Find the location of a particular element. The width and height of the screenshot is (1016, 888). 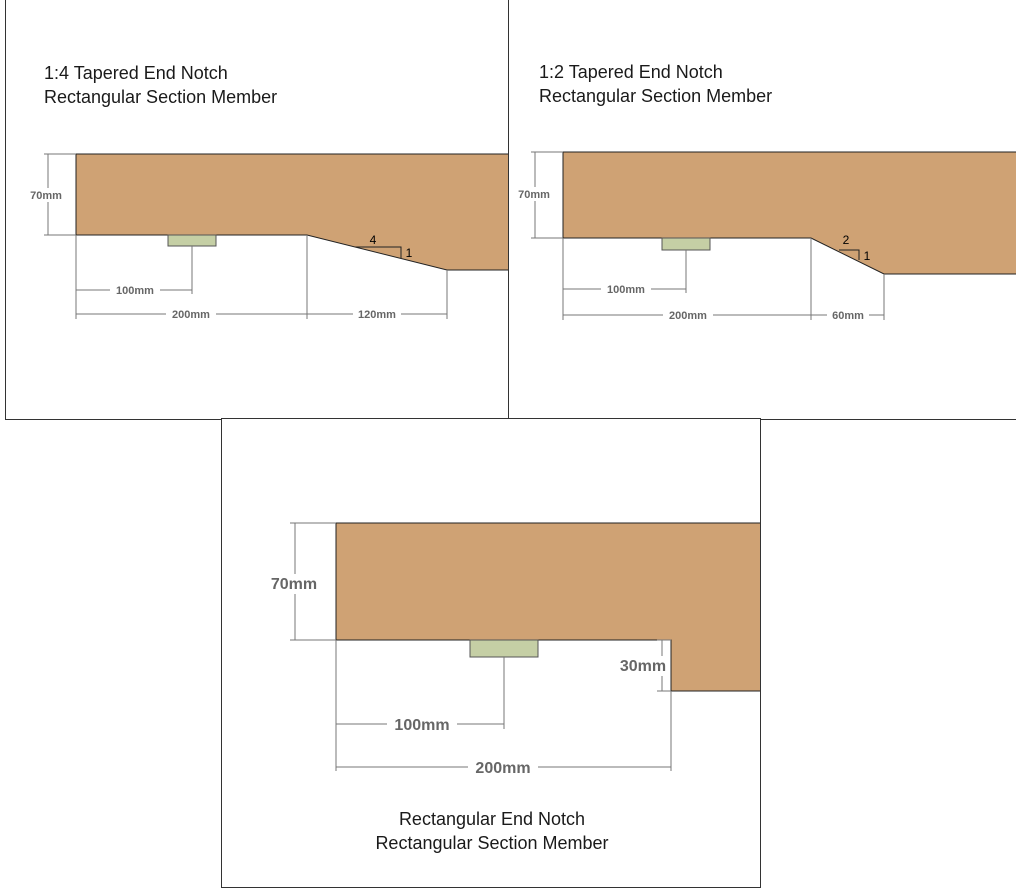

title-line-1: 1:2 Tapered End Notch is located at coordinates (631, 72).